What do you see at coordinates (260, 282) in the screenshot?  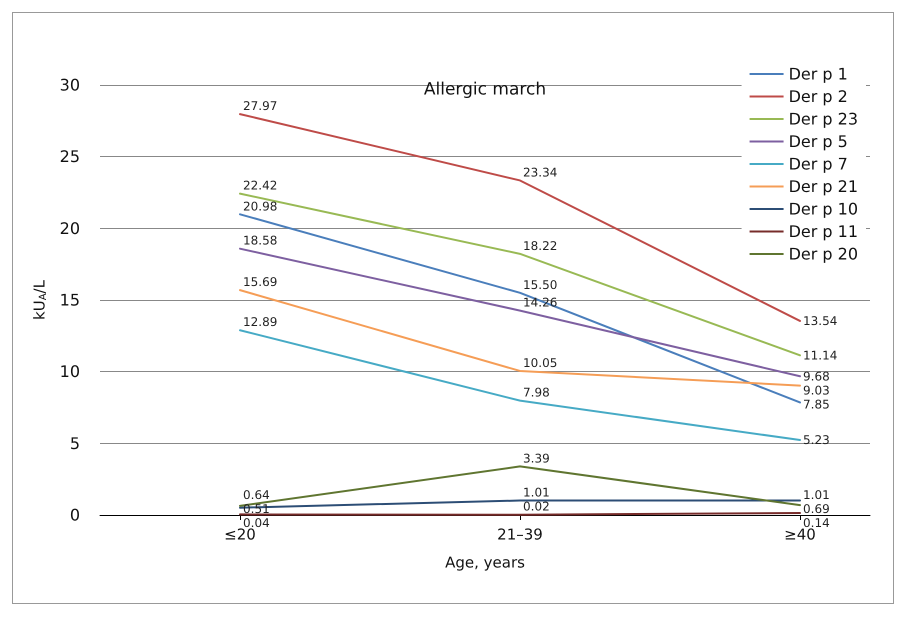 I see `data-label: 15.69` at bounding box center [260, 282].